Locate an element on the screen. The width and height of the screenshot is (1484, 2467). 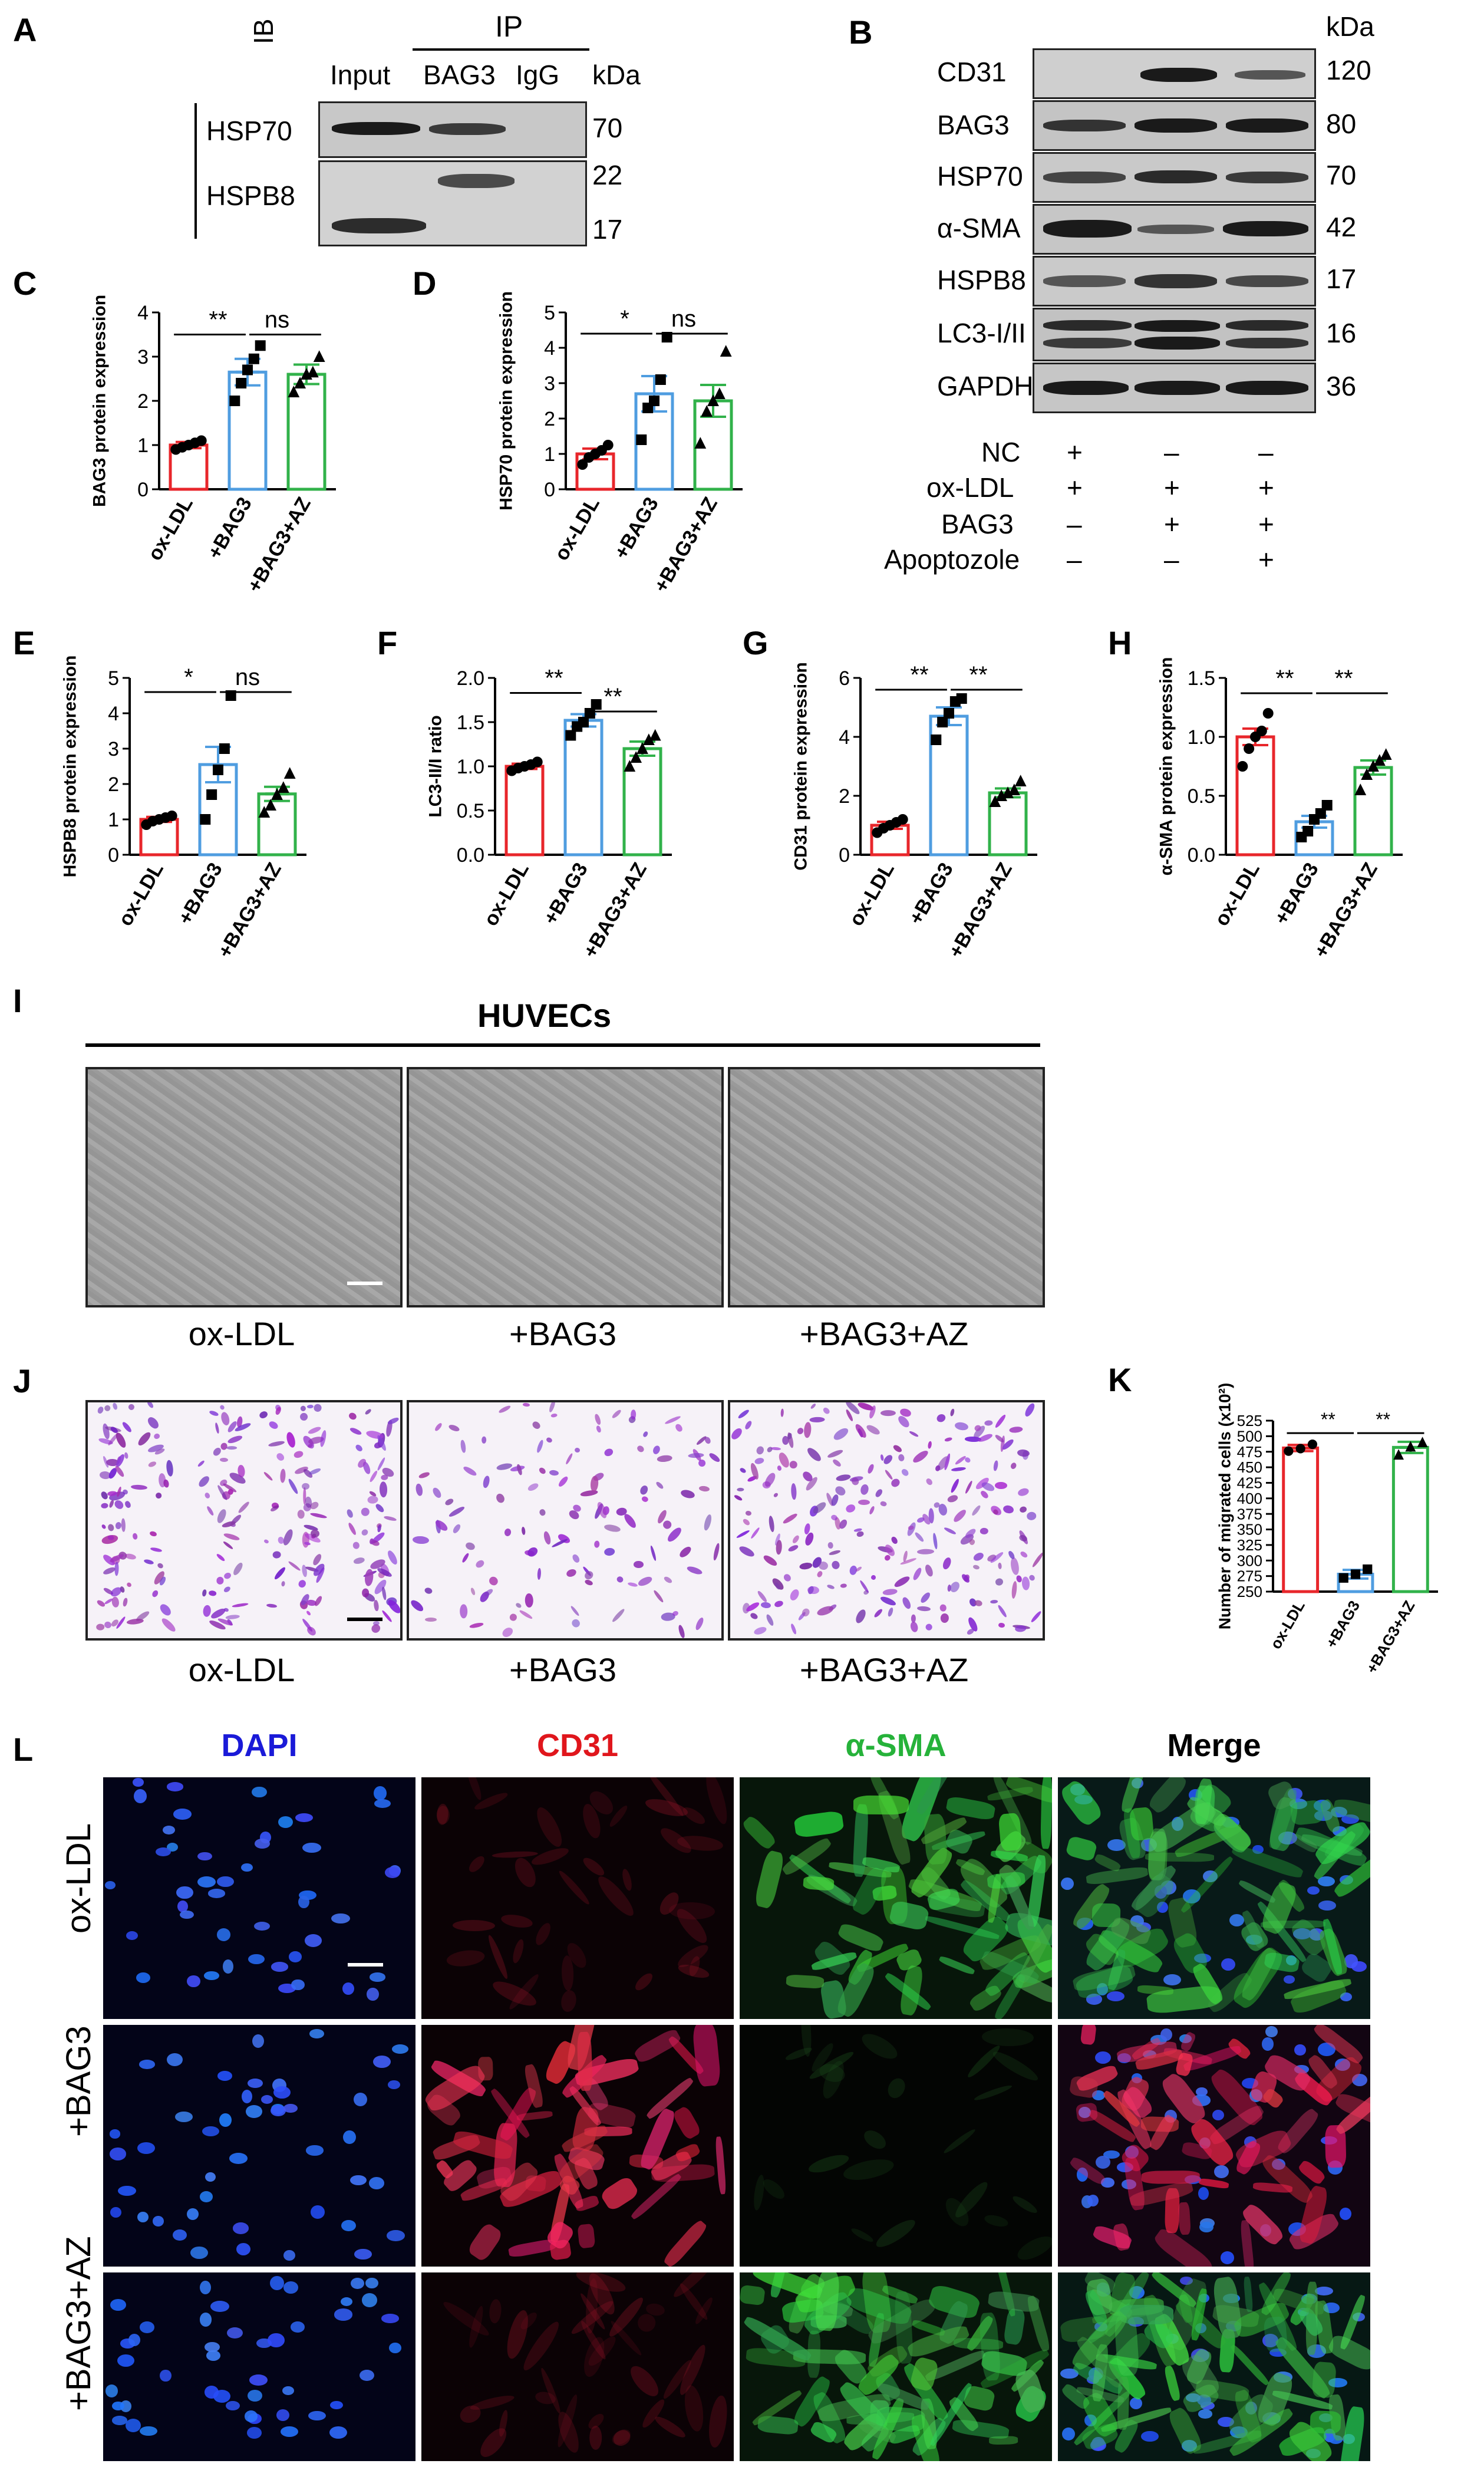
lane-label-bag3: BAG3 is located at coordinates (459, 75).